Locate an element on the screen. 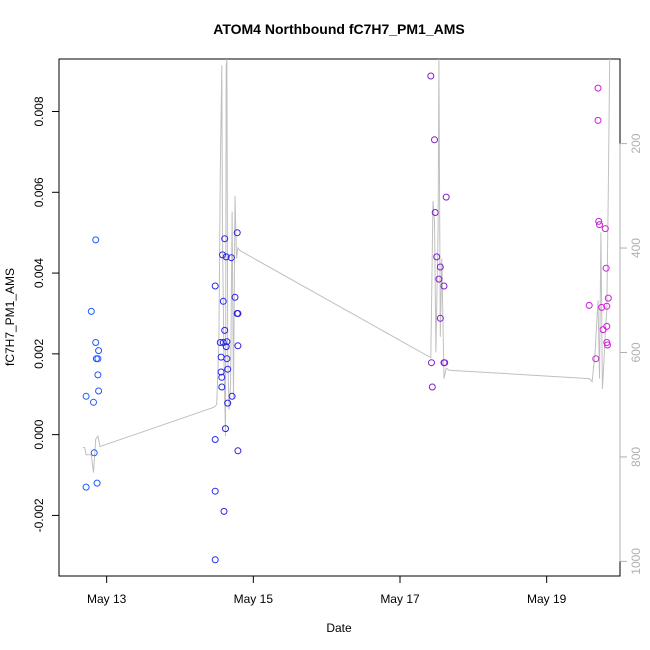 Image resolution: width=650 pixels, height=650 pixels. y-axis-label: fC7H7_PM1_AMS is located at coordinates (10, 317).